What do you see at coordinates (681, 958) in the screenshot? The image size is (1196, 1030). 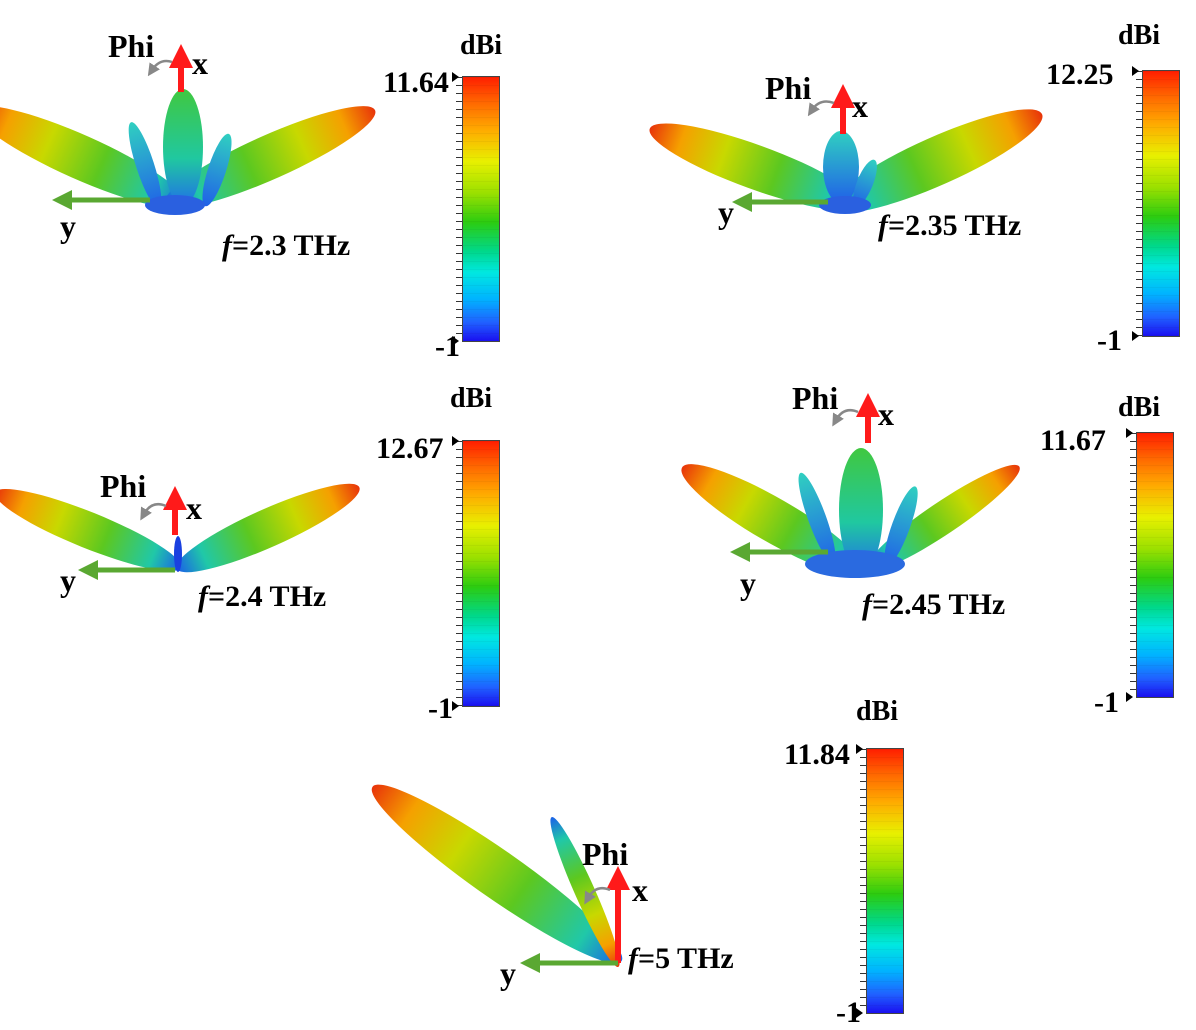 I see `frequency-label: f=5 THz` at bounding box center [681, 958].